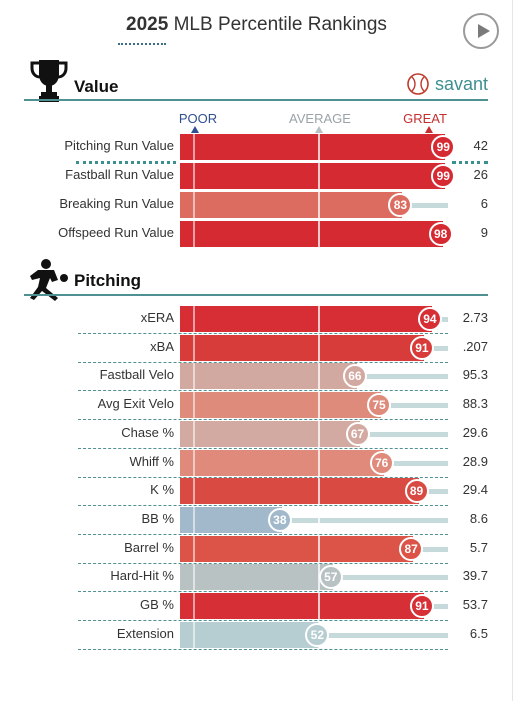 This screenshot has height=701, width=513. Describe the element at coordinates (470, 162) in the screenshot. I see `dotted-marker-right` at that location.